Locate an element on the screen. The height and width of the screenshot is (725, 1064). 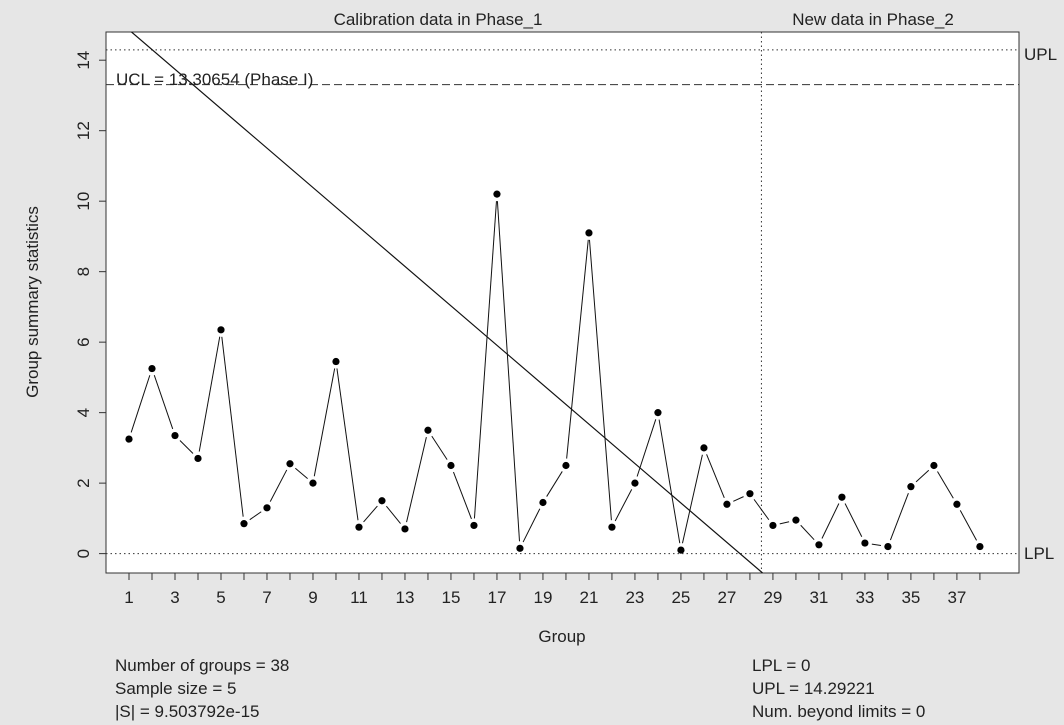
x-tick-label: 1 is located at coordinates (128, 597).